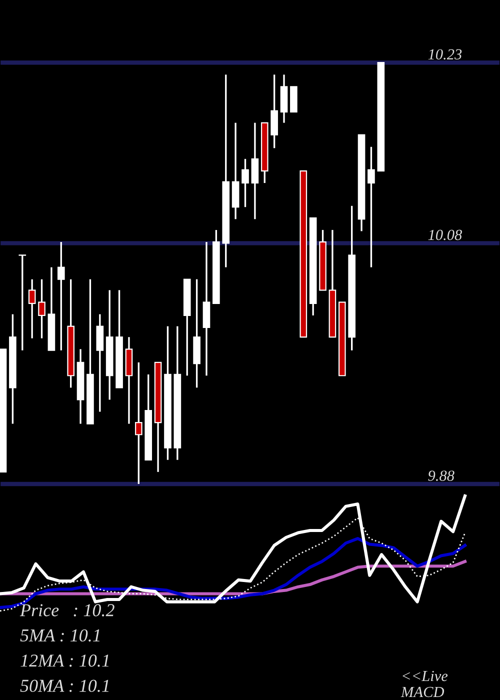 Image resolution: width=500 pixels, height=700 pixels. I want to click on text: <<Live MACD, so click(424, 684).